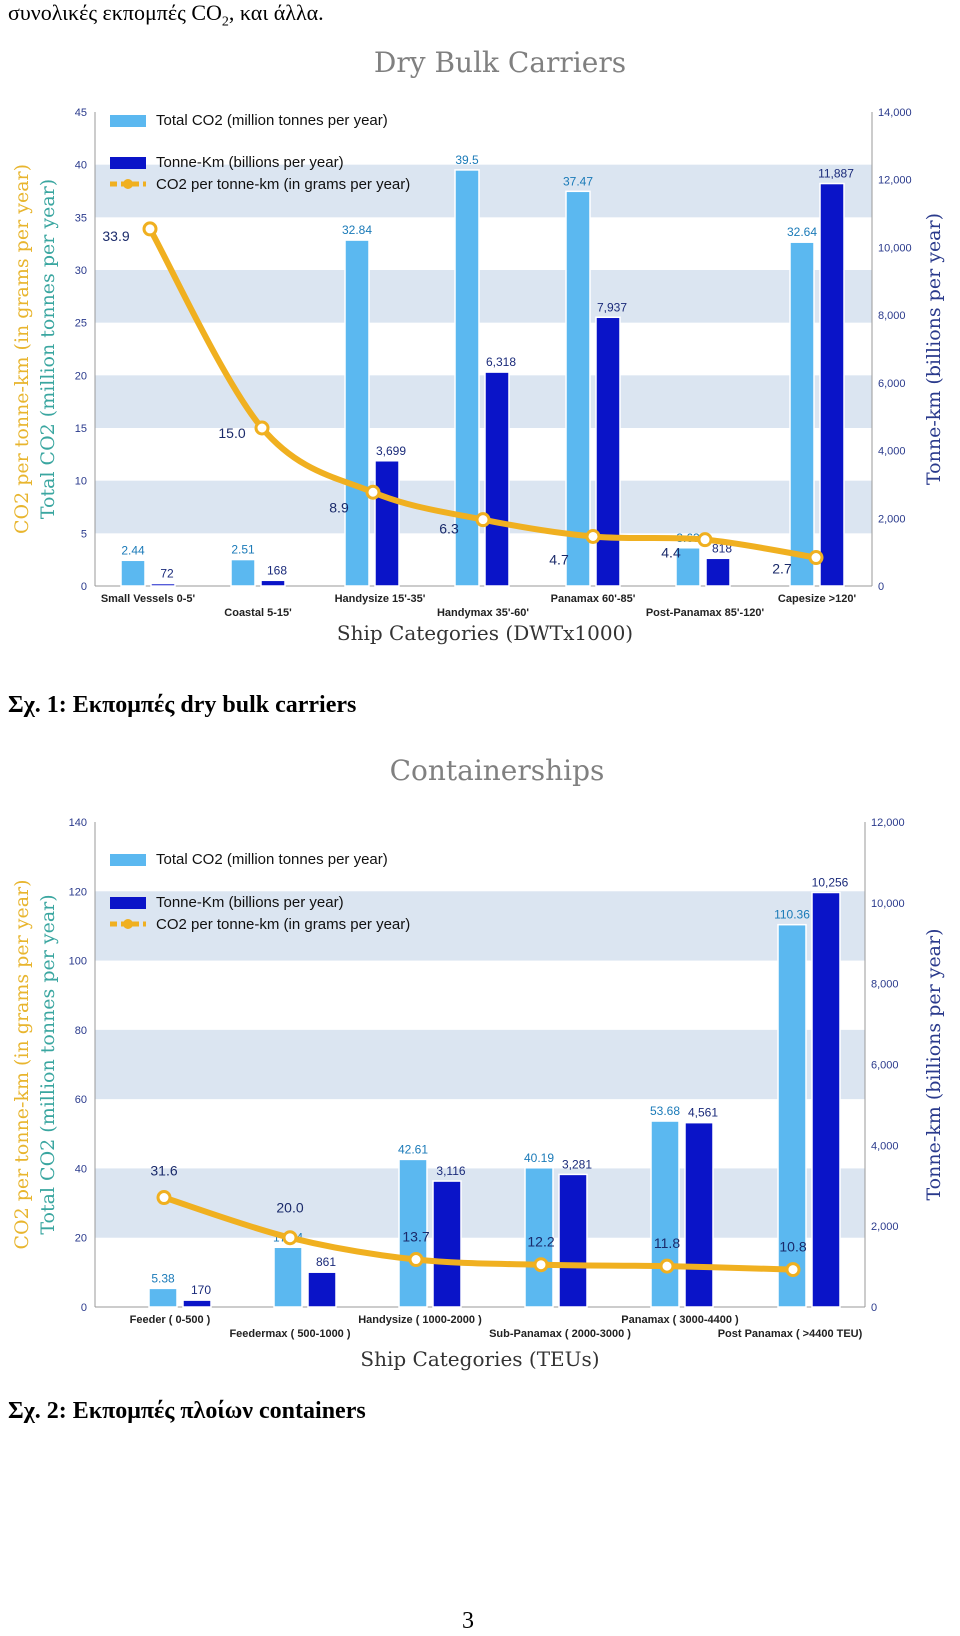 Image resolution: width=960 pixels, height=1636 pixels. I want to click on tonne-km-bar-label: 11,887, so click(836, 174).